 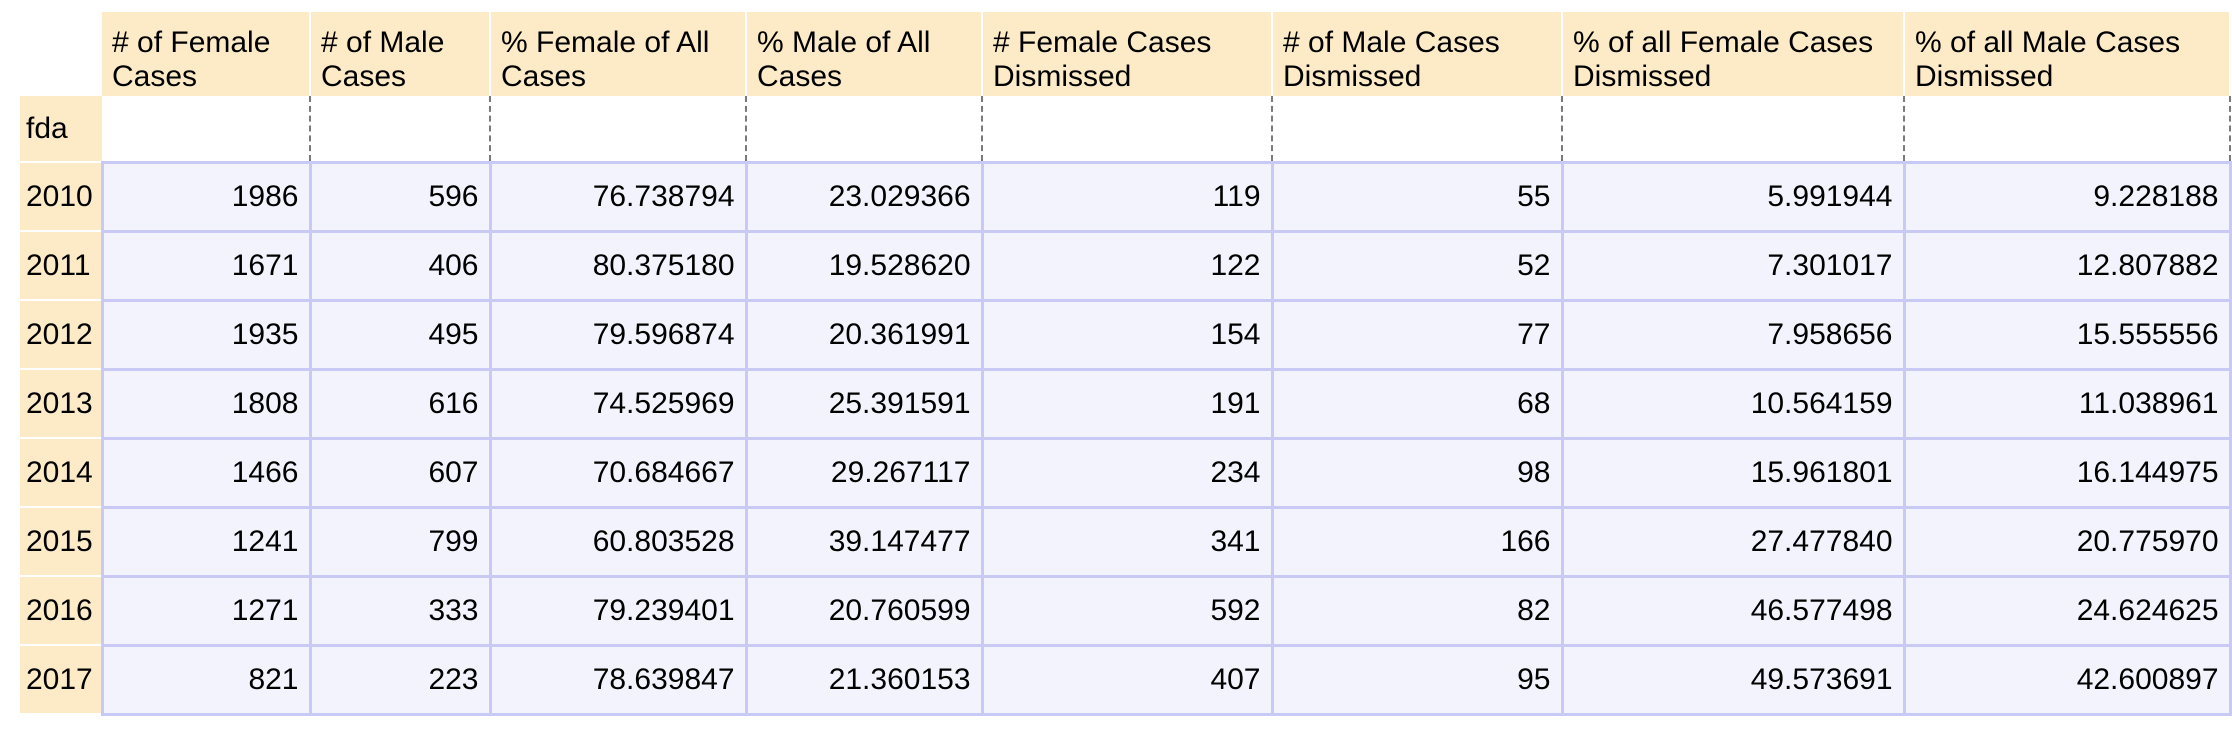 What do you see at coordinates (1733, 541) in the screenshot?
I see `table-cell: 27.477840` at bounding box center [1733, 541].